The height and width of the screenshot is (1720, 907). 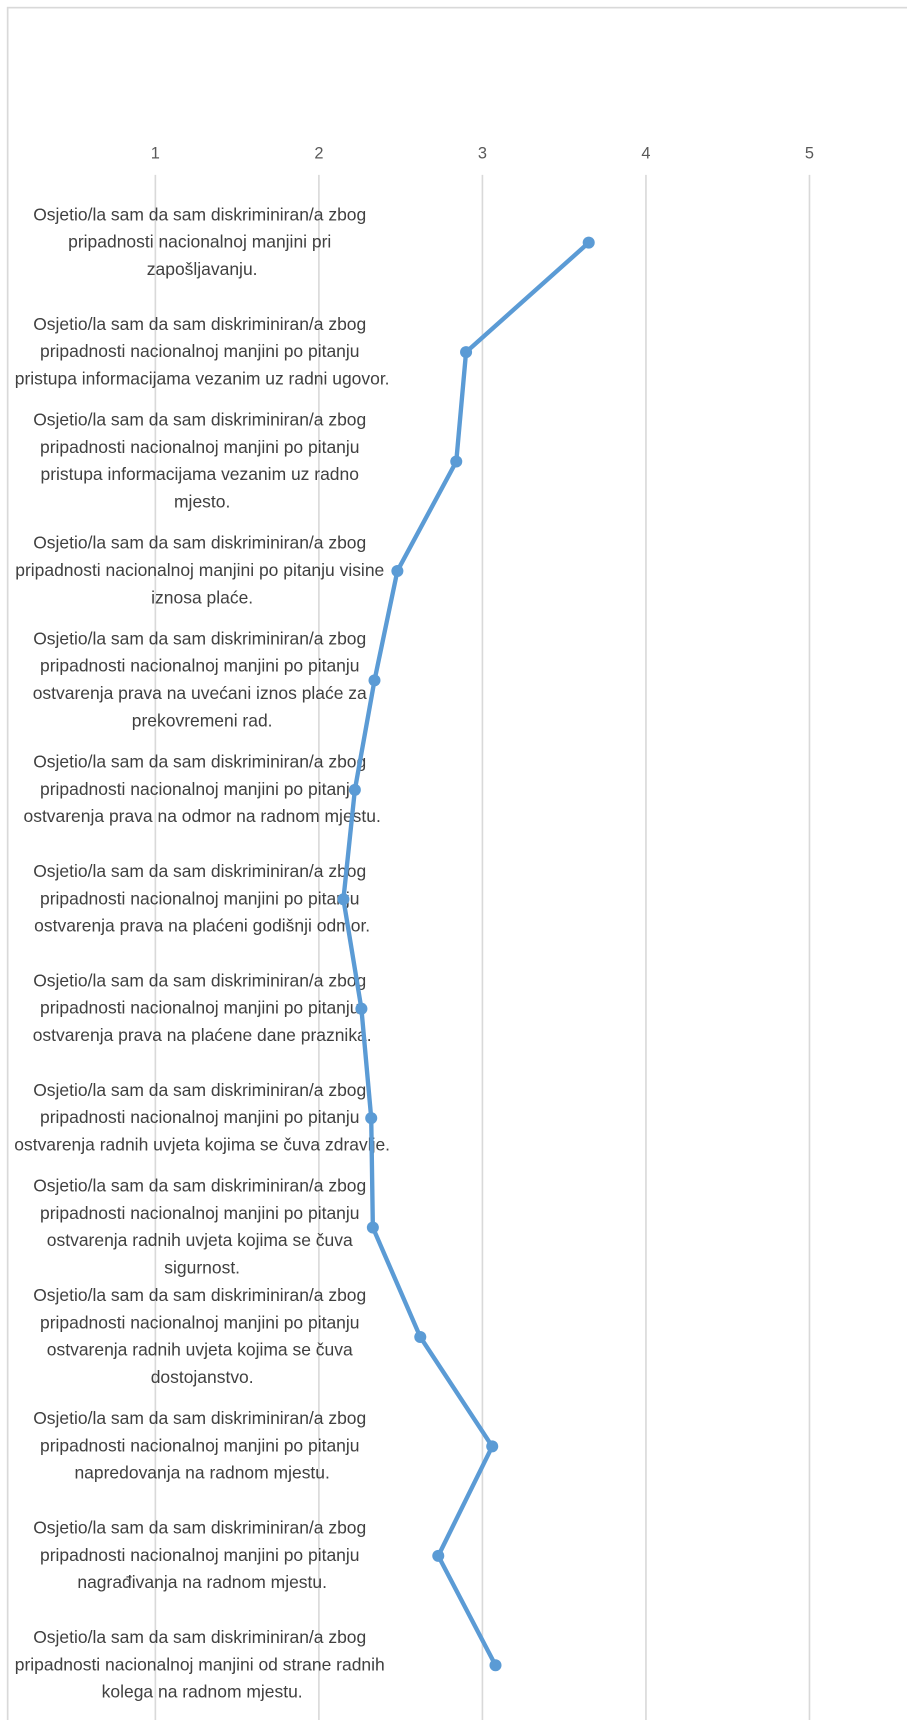 What do you see at coordinates (202, 474) in the screenshot?
I see `label-line: pristupa informacijama vezanim uz radno` at bounding box center [202, 474].